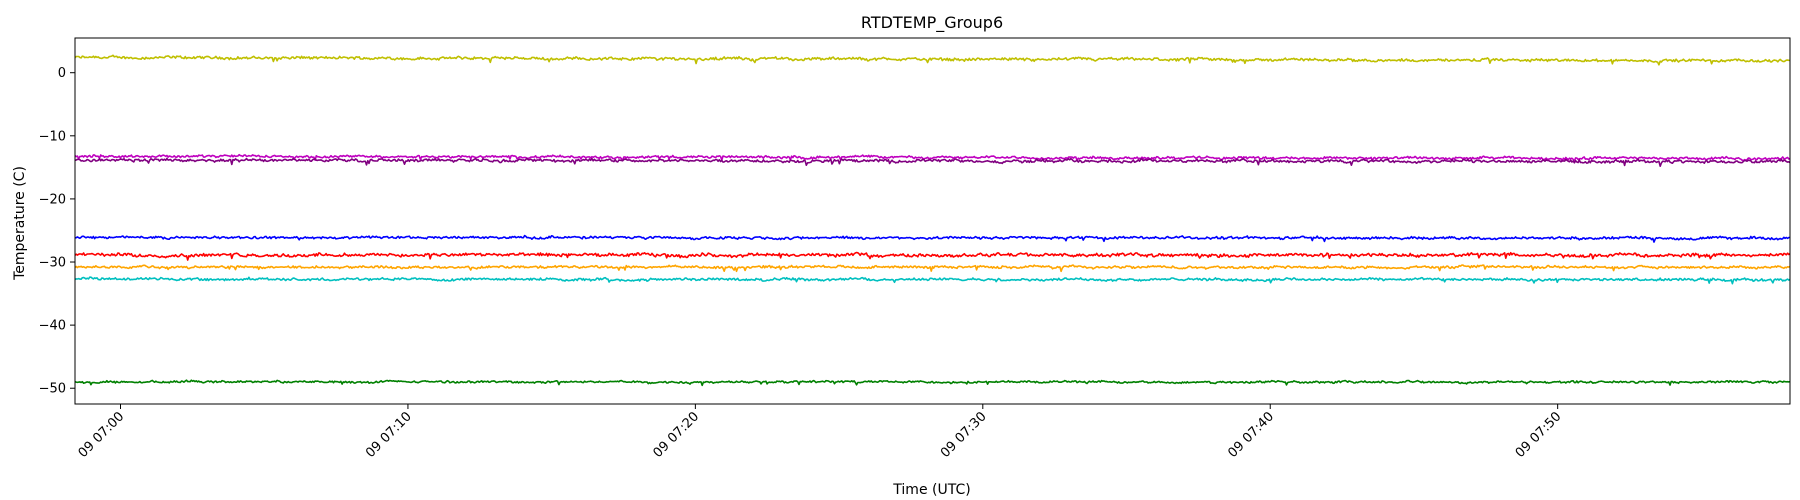 This screenshot has height=500, width=1800. What do you see at coordinates (964, 435) in the screenshot?
I see `x-tick-label: 09 07:30` at bounding box center [964, 435].